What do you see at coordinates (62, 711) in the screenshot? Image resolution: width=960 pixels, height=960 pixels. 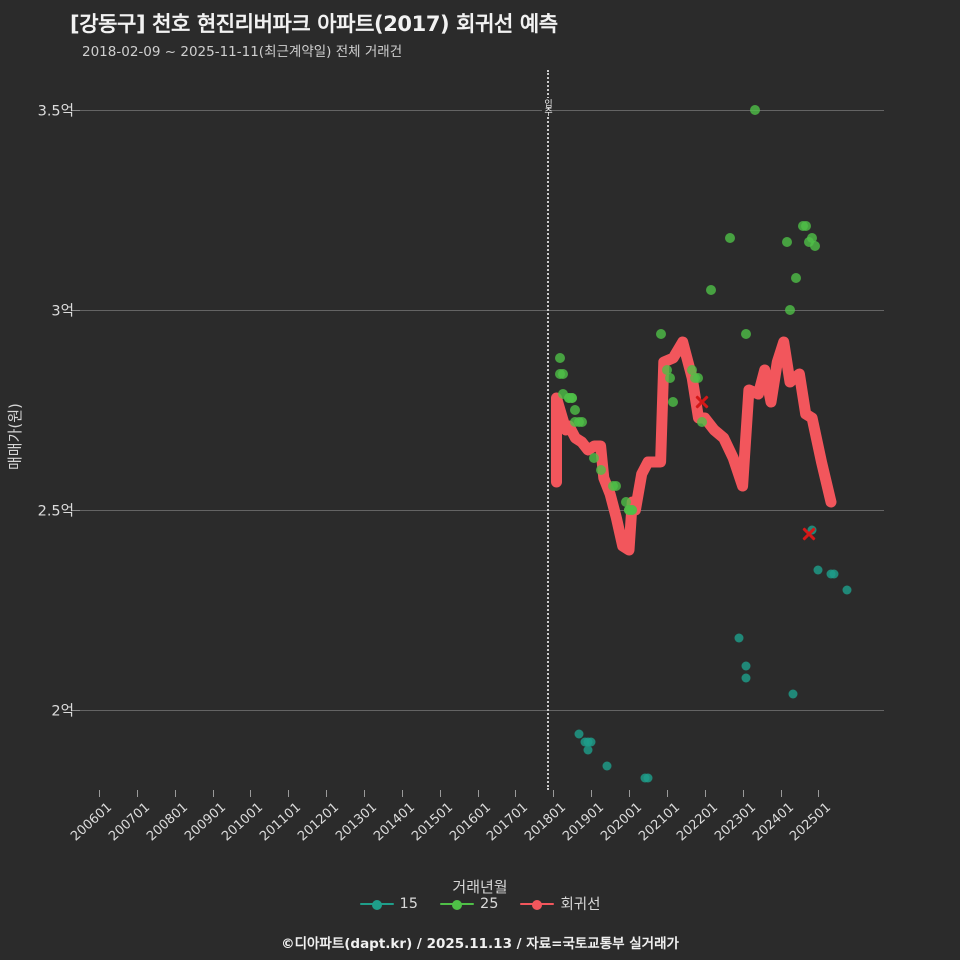 I see `y-tick-label: 2억` at bounding box center [62, 711].